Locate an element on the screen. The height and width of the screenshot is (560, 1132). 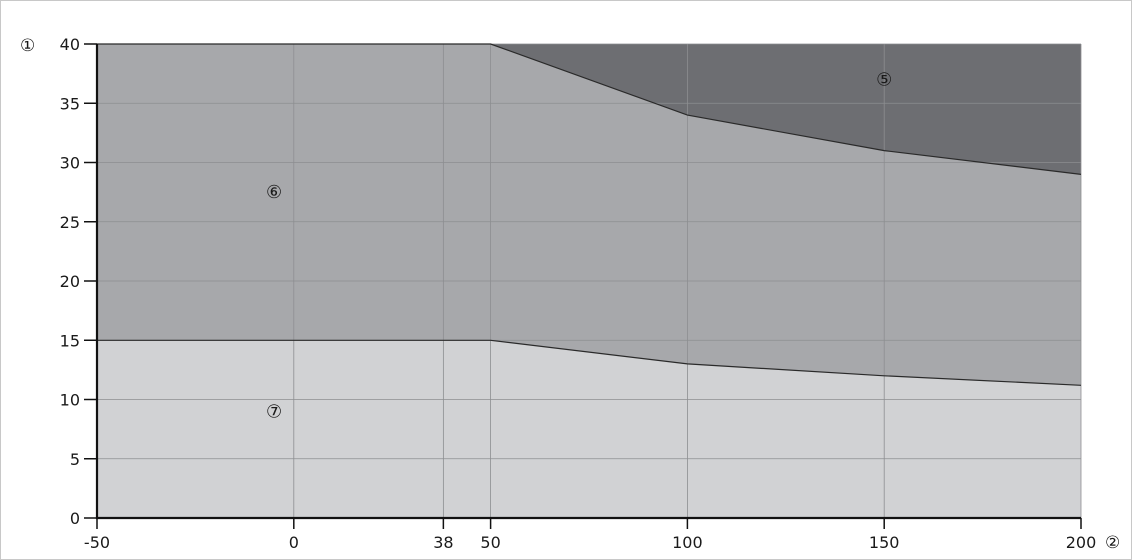
x-axis-label: ② is located at coordinates (1112, 543).